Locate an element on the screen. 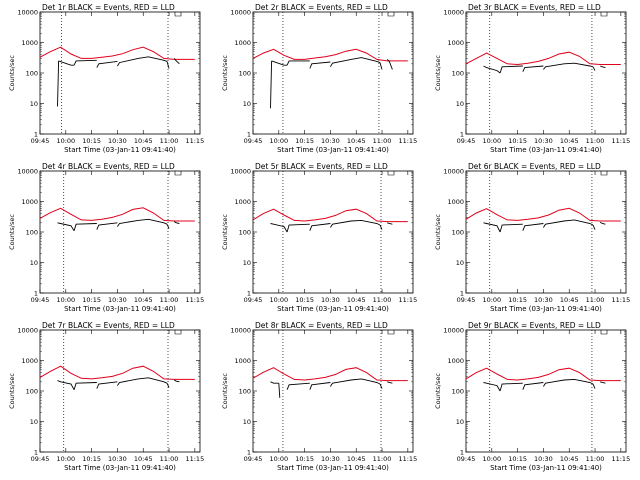 The image size is (640, 480). panel-title: Det 9r BLACK = Events, RED = LLD is located at coordinates (534, 325).